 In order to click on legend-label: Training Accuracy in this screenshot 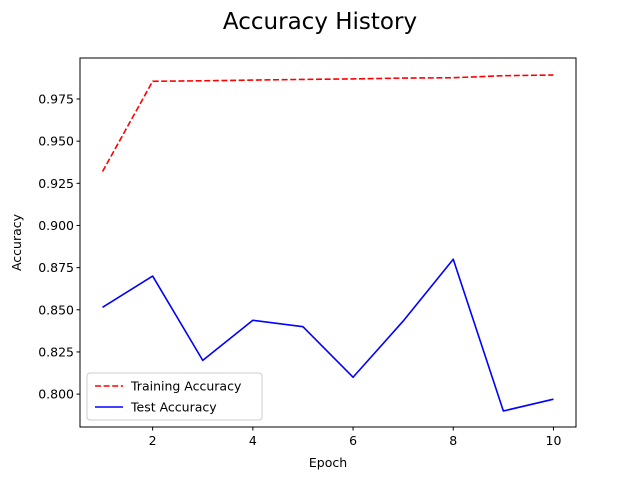, I will do `click(186, 386)`.